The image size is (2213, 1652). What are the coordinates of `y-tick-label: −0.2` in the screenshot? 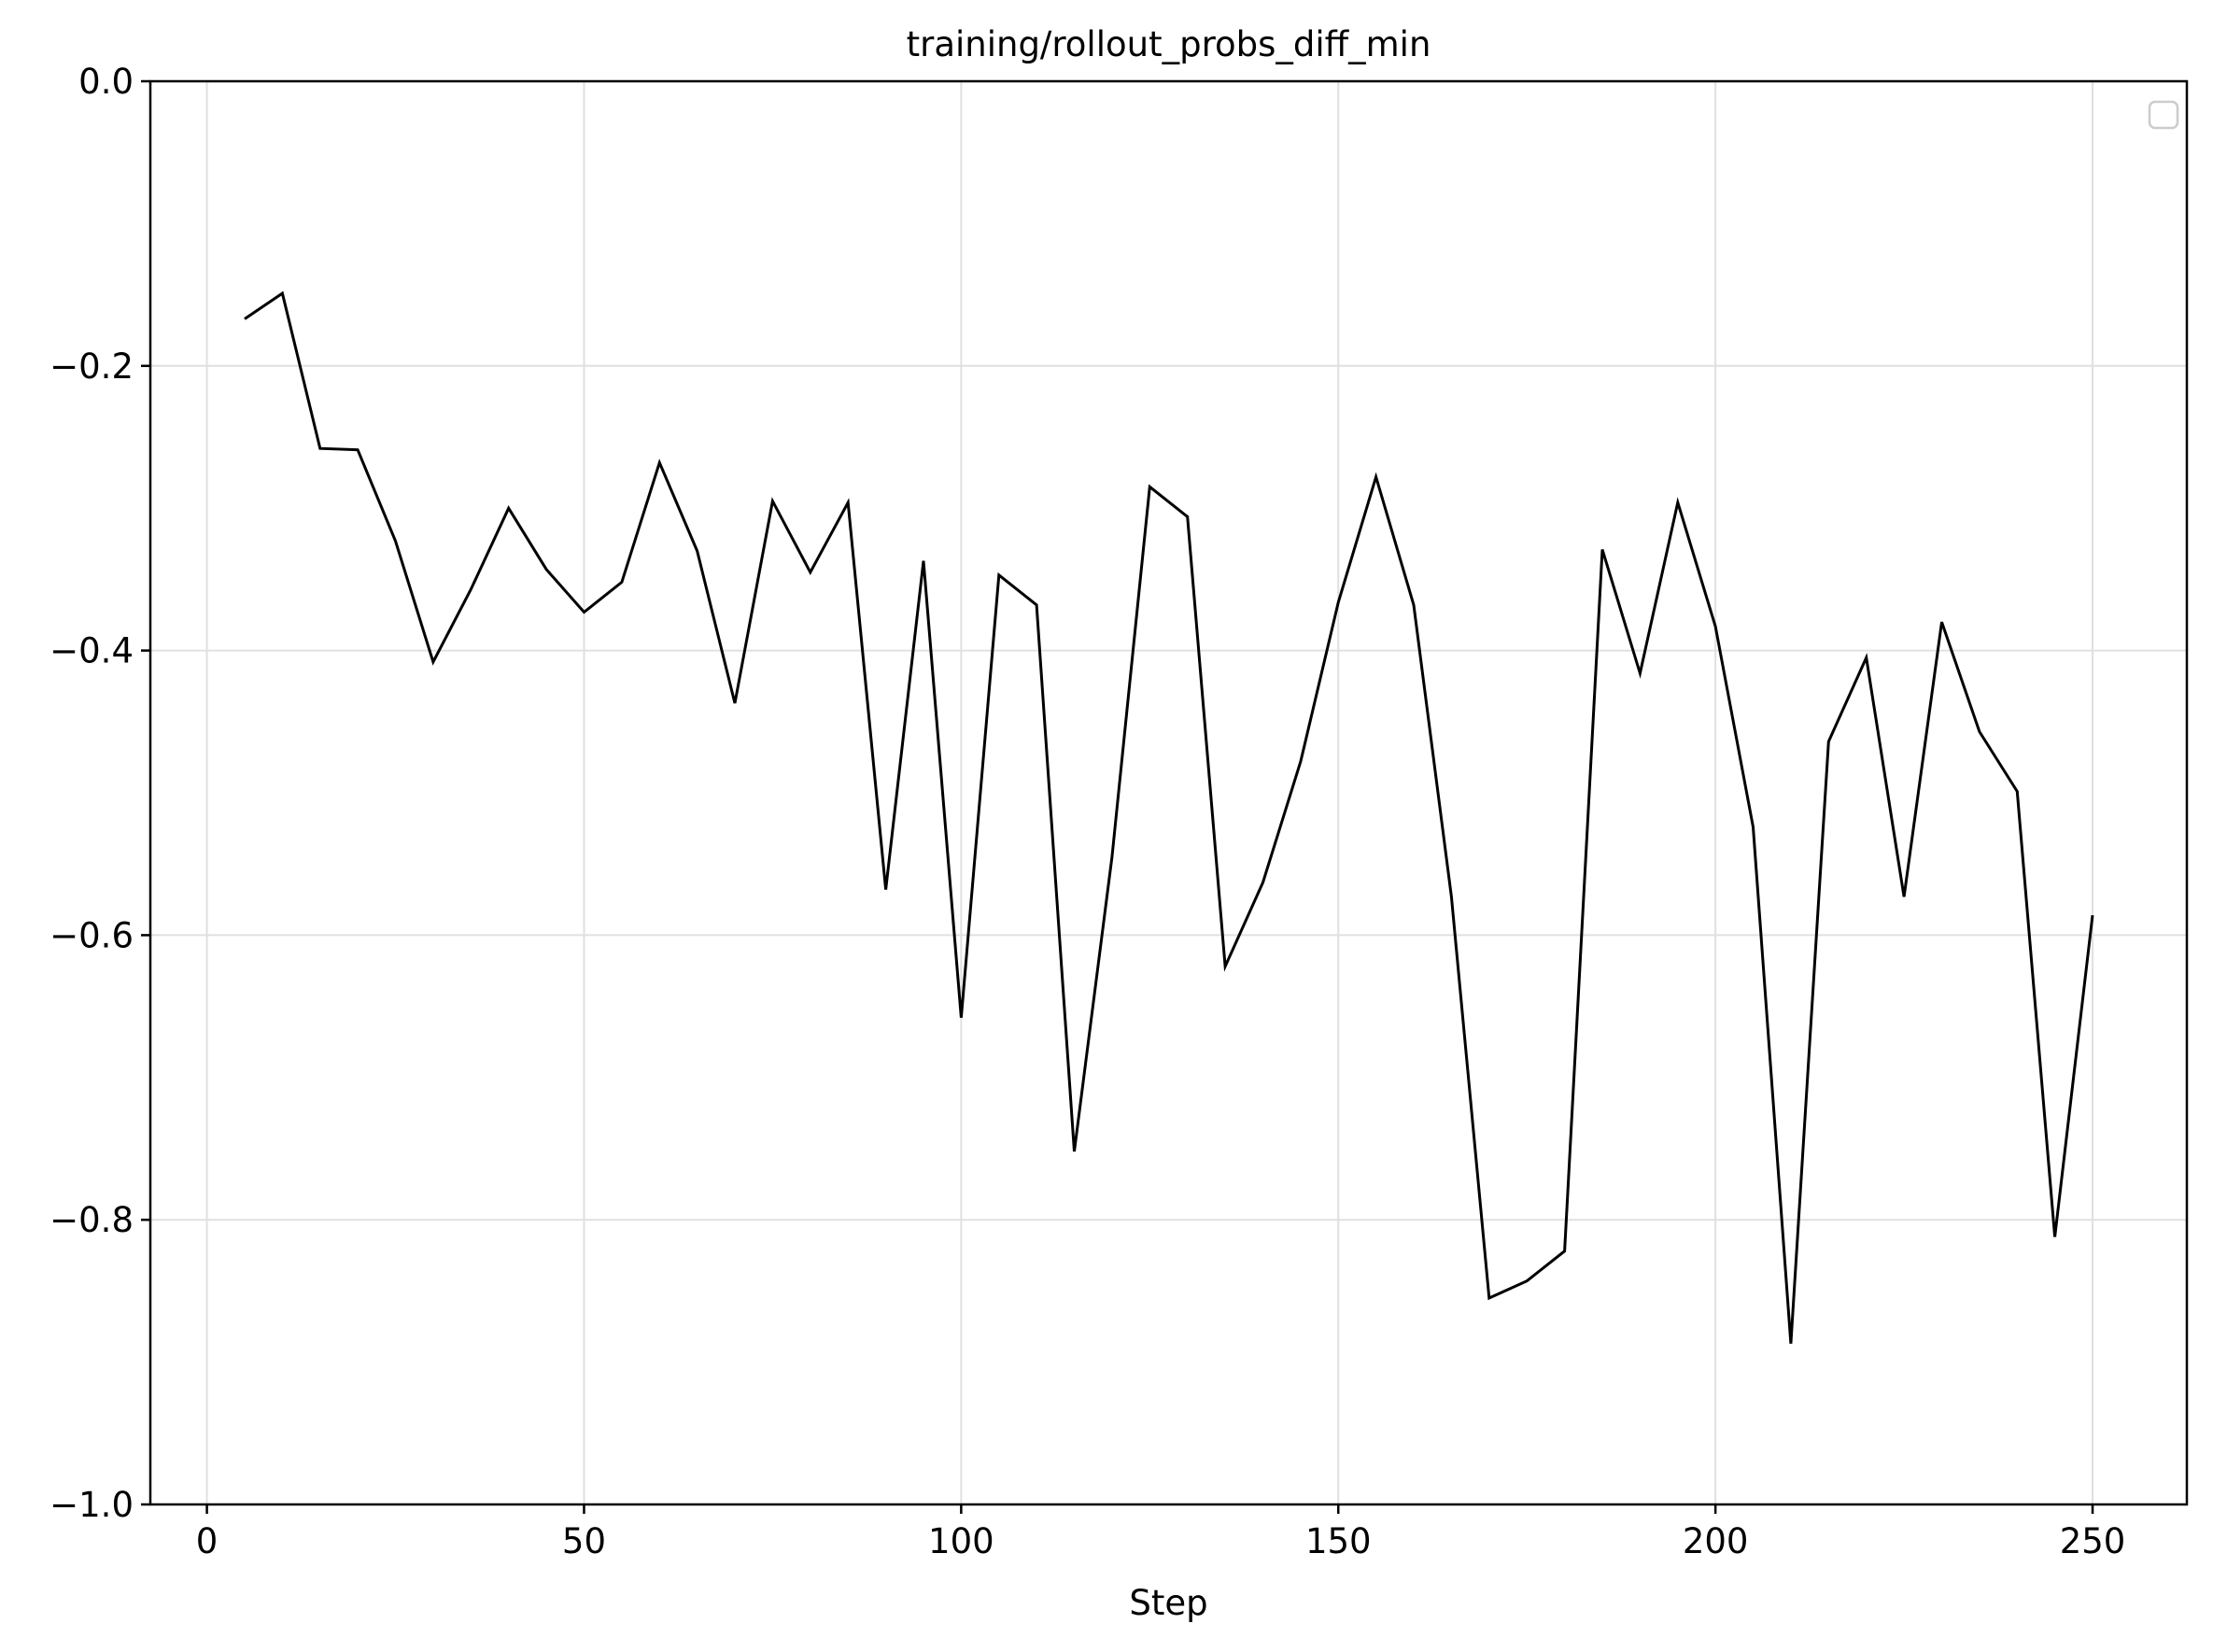 It's located at (92, 366).